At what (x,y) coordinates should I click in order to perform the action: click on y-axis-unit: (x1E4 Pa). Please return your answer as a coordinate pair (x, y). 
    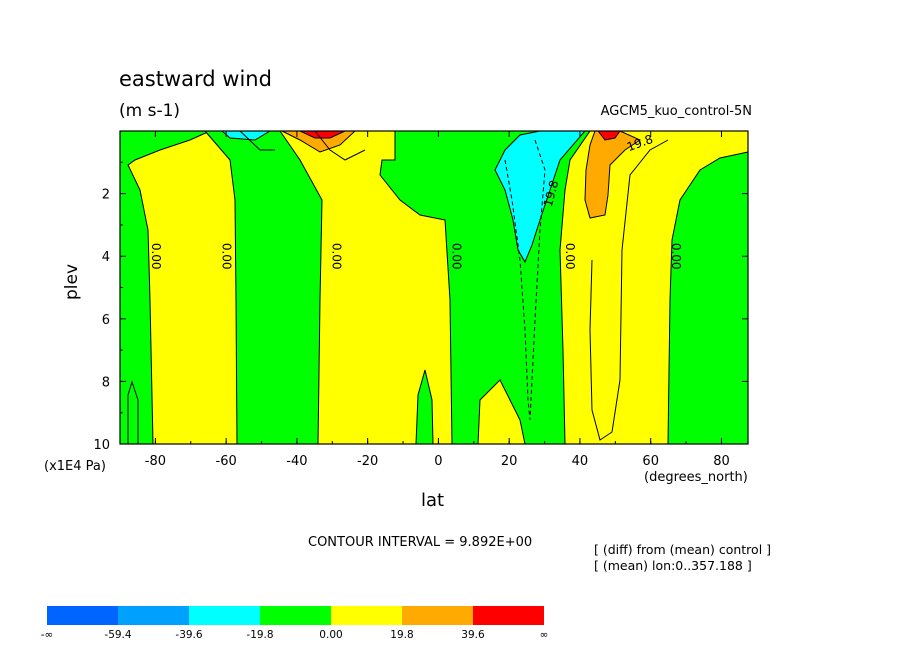
    Looking at the image, I should click on (75, 466).